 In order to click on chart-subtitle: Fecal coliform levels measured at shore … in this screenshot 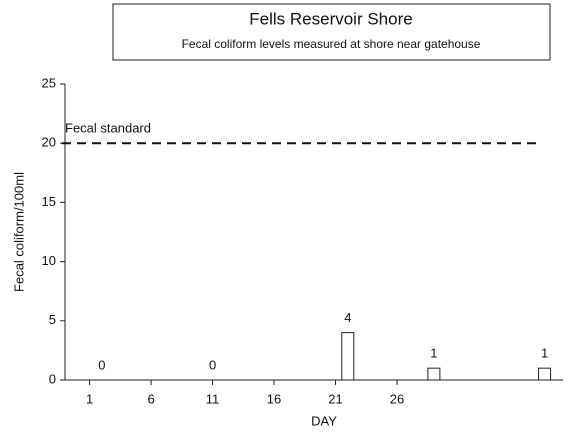, I will do `click(331, 44)`.